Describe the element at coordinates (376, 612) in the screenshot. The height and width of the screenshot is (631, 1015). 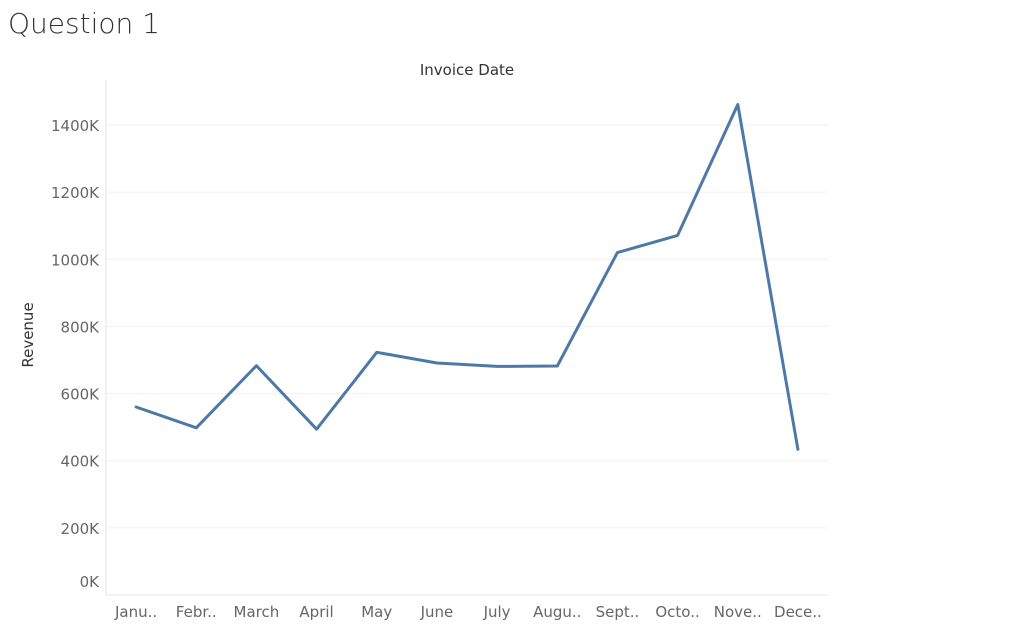
I see `x-tick-label: May` at that location.